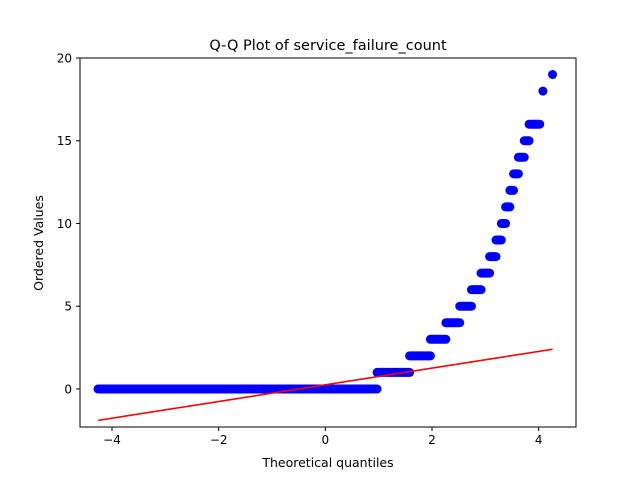  I want to click on fit-line, so click(325, 385).